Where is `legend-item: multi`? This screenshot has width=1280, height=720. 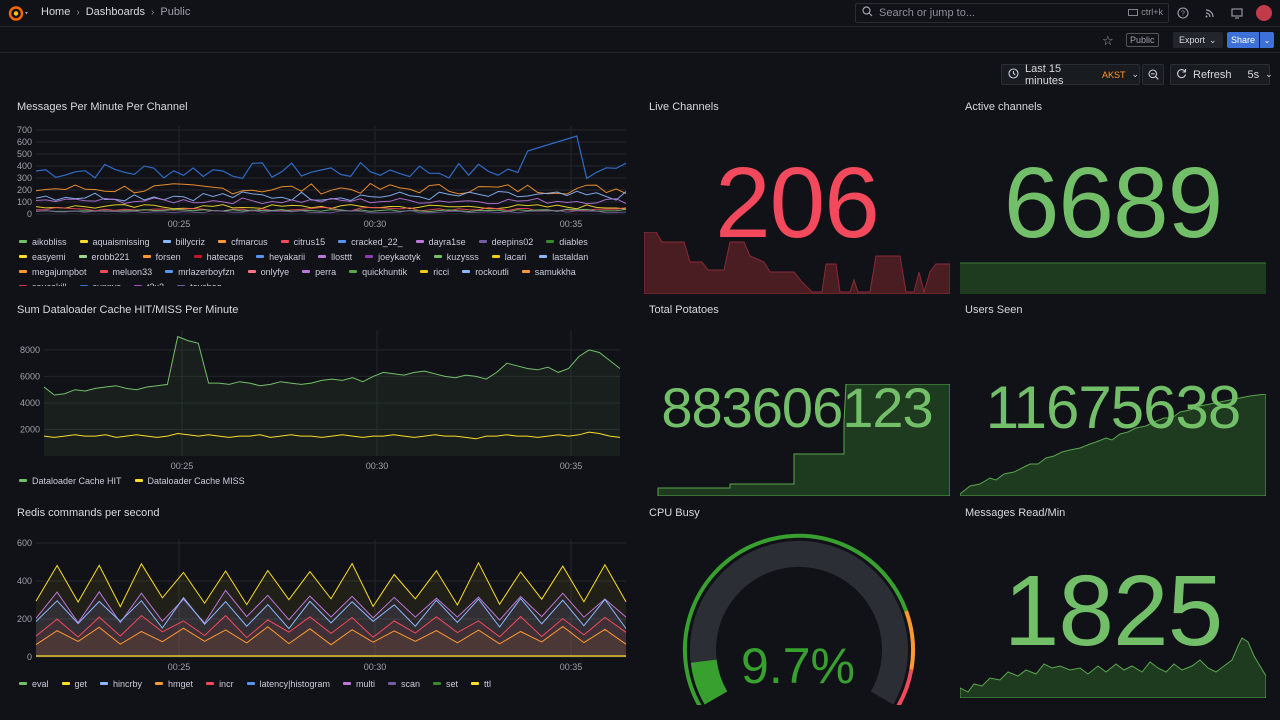 legend-item: multi is located at coordinates (358, 683).